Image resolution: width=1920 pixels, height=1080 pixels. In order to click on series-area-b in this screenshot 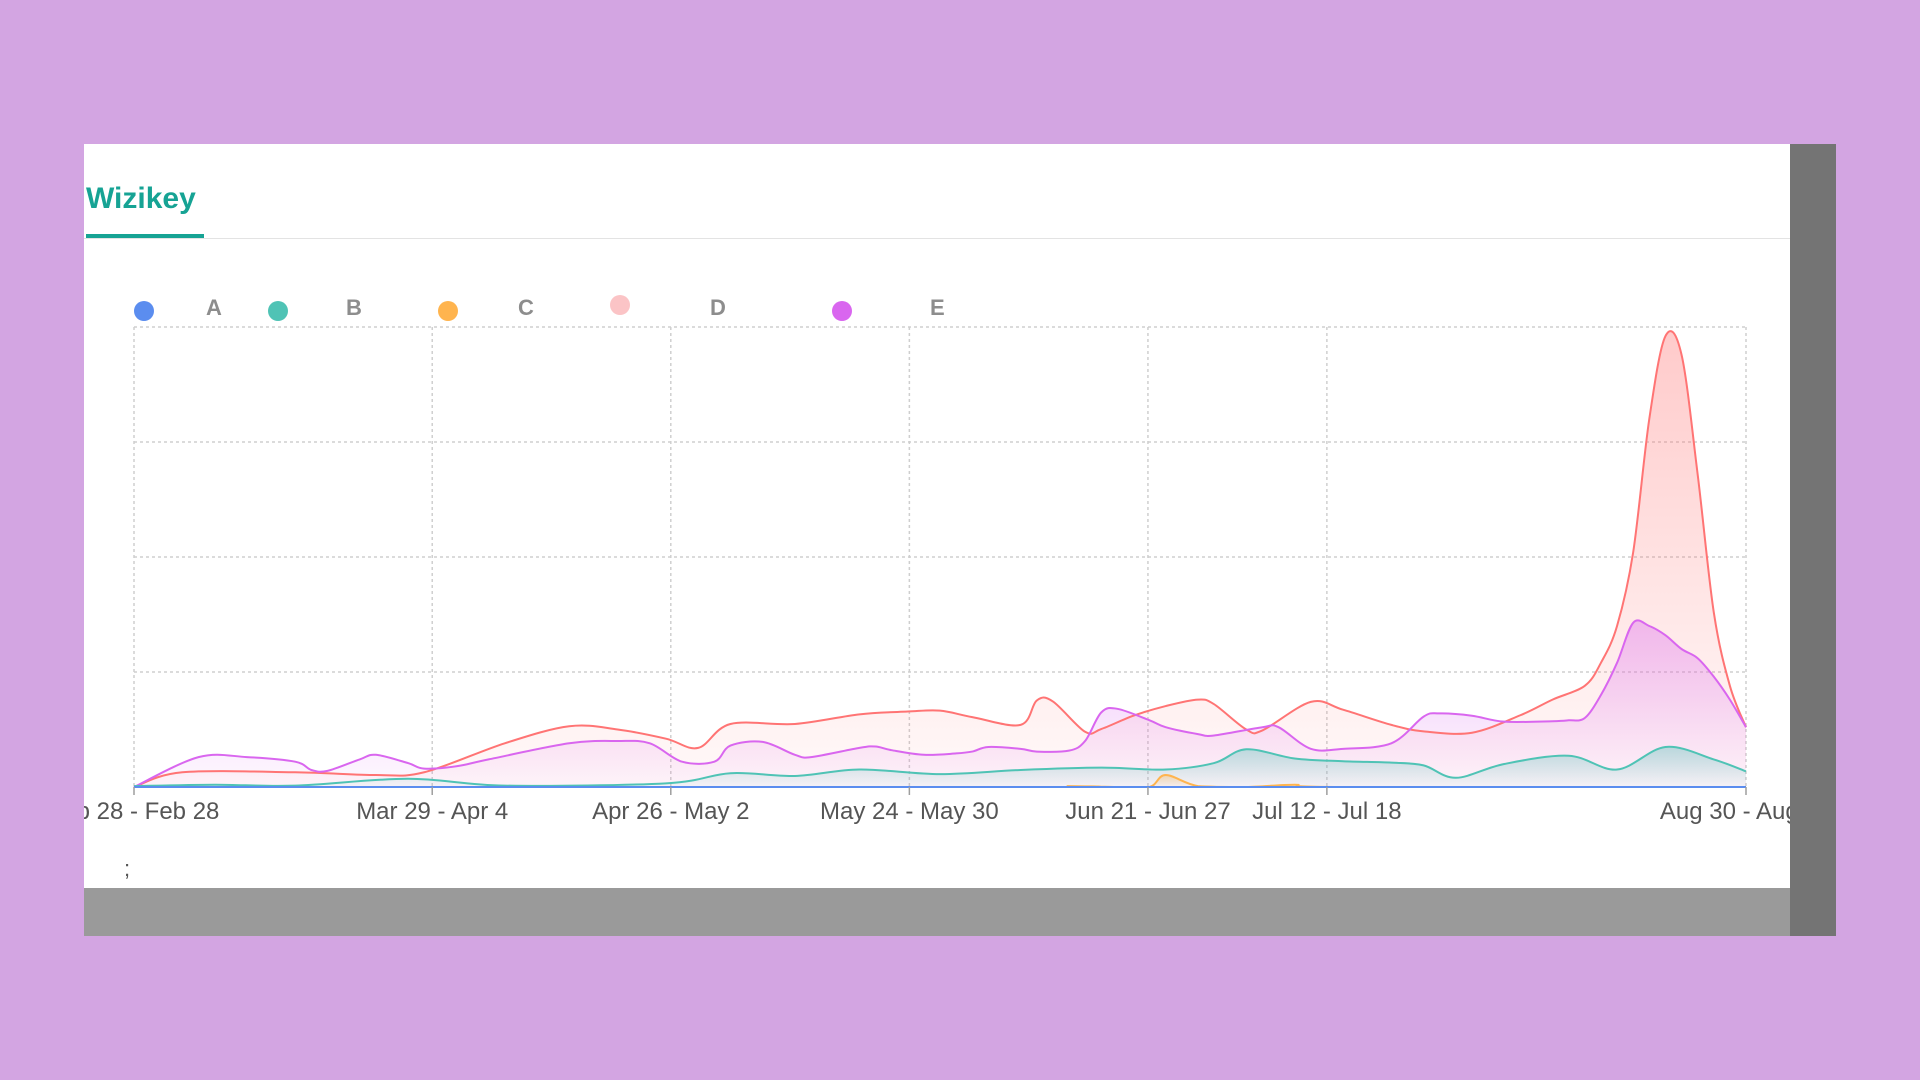, I will do `click(940, 766)`.